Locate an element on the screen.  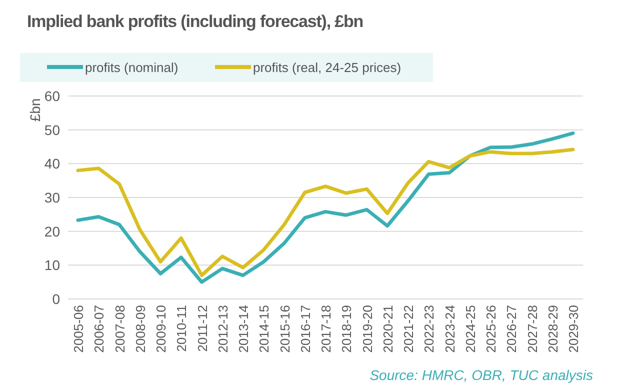
y-tick-label: 30 is located at coordinates (52, 198).